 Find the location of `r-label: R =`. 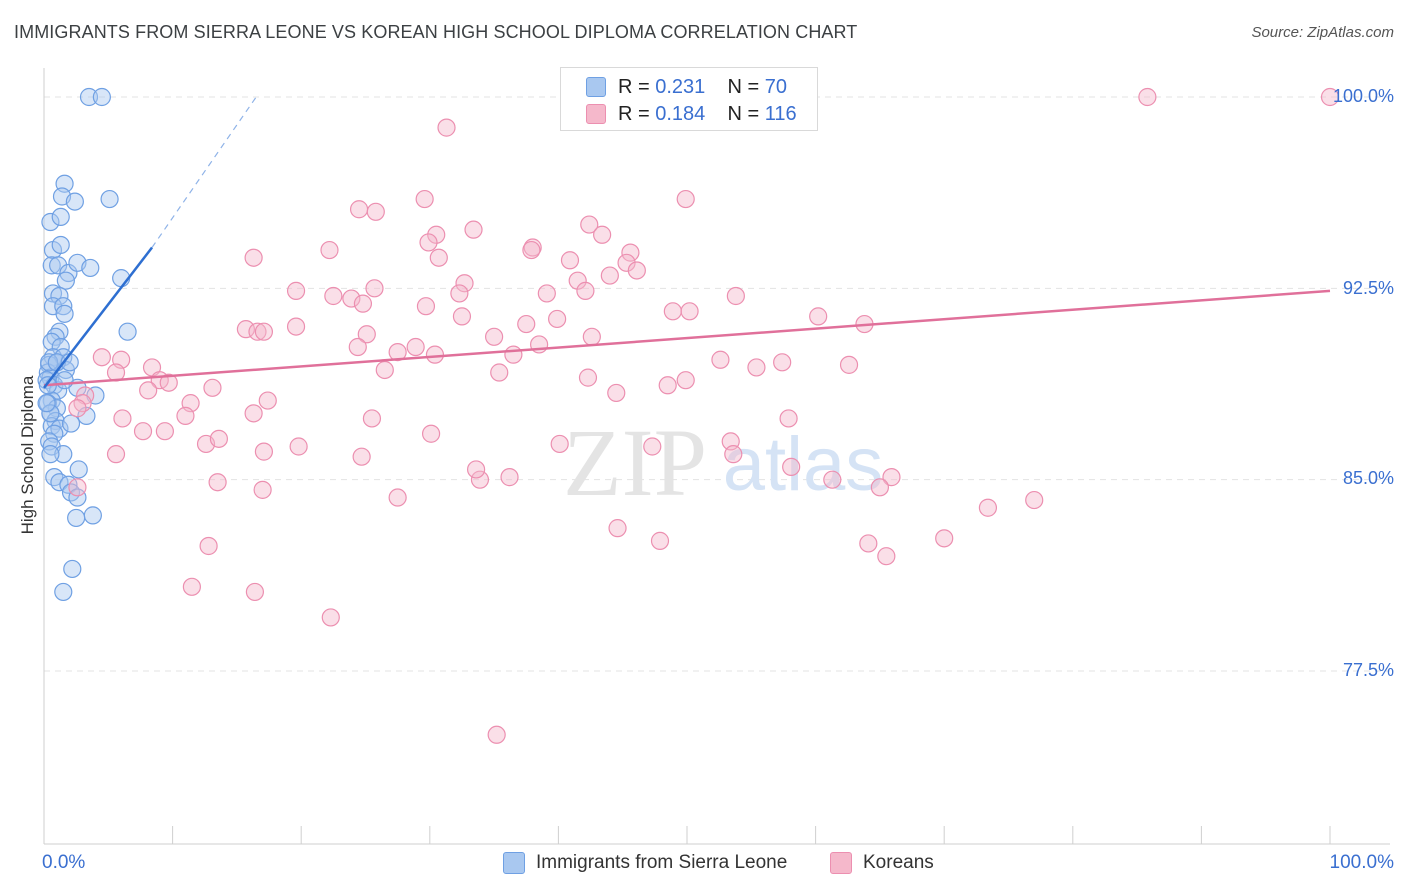

r-label: R = is located at coordinates (637, 86).